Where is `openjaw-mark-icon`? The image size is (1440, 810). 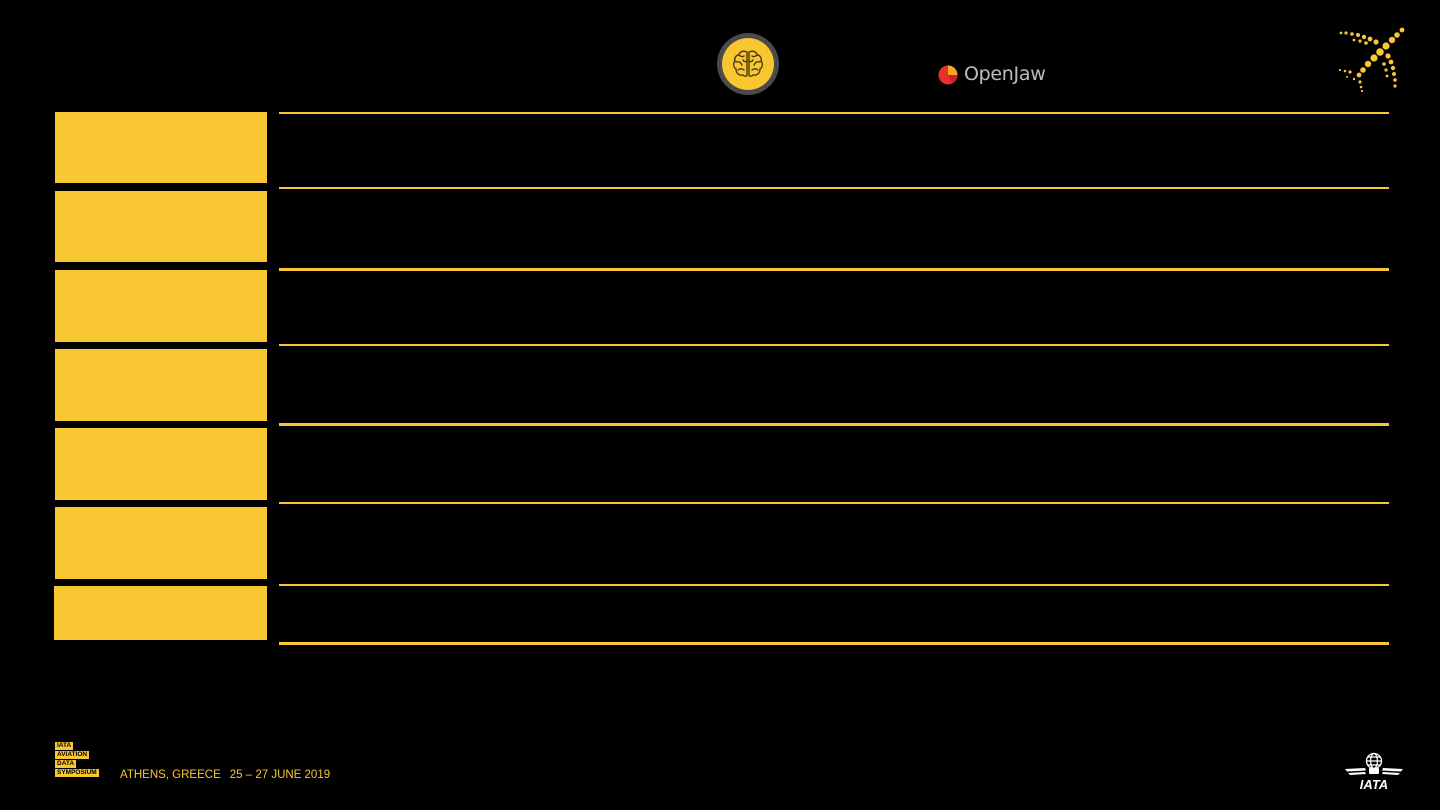
openjaw-mark-icon is located at coordinates (948, 75).